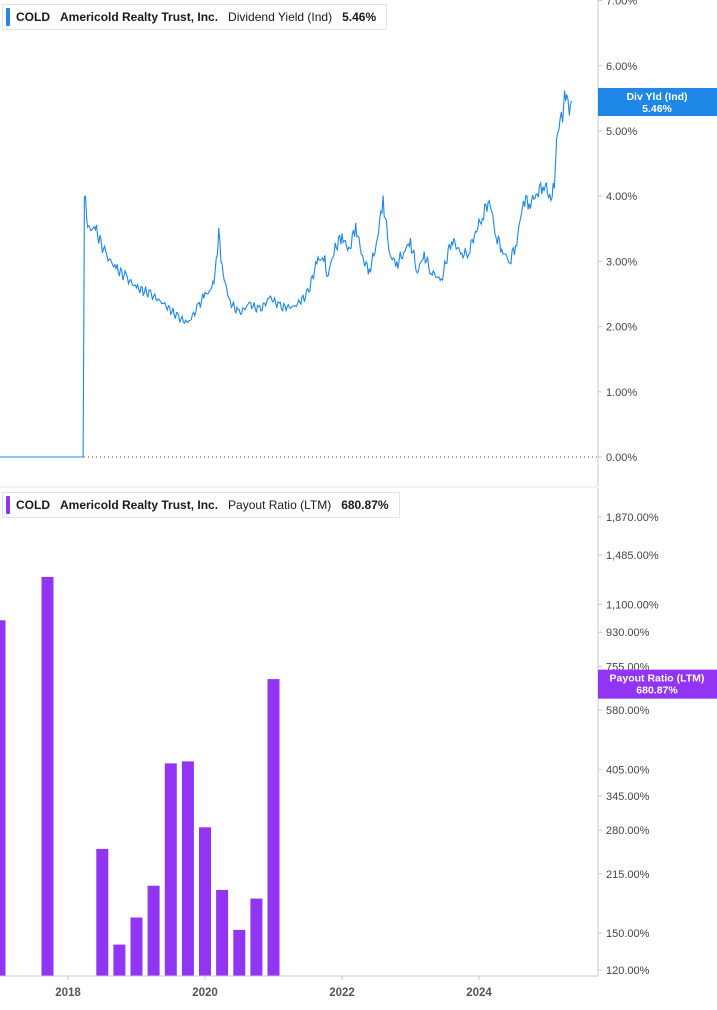  Describe the element at coordinates (657, 691) in the screenshot. I see `badge-bottom-line2: 680.87%` at that location.